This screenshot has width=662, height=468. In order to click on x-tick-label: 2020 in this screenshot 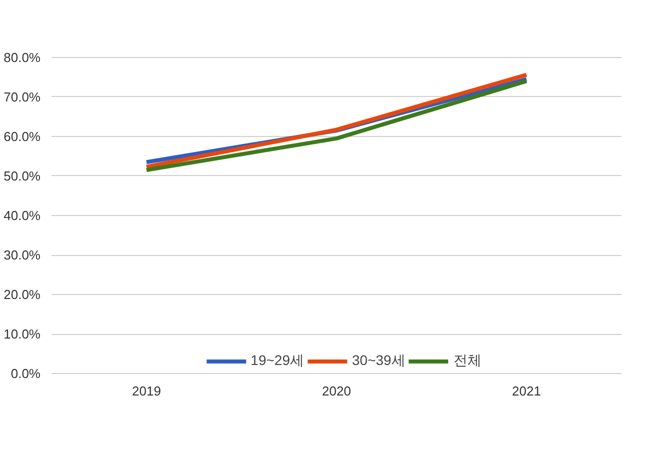, I will do `click(336, 391)`.